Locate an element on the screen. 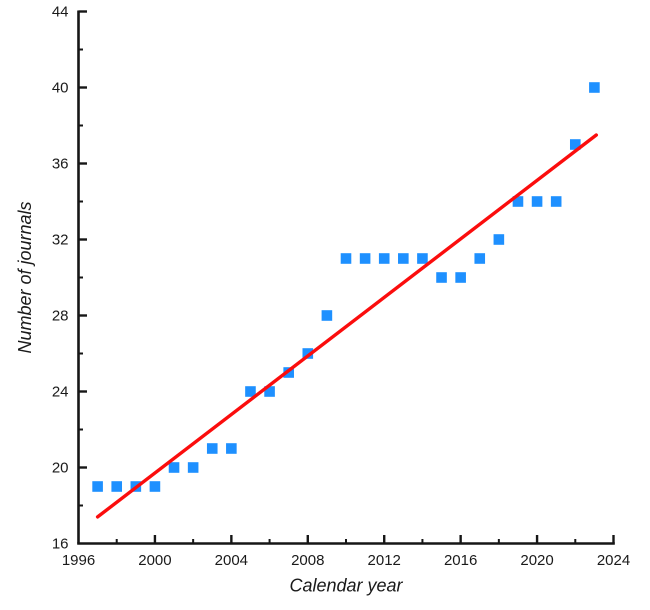 The height and width of the screenshot is (610, 650). x-tick-label: 2024 is located at coordinates (613, 560).